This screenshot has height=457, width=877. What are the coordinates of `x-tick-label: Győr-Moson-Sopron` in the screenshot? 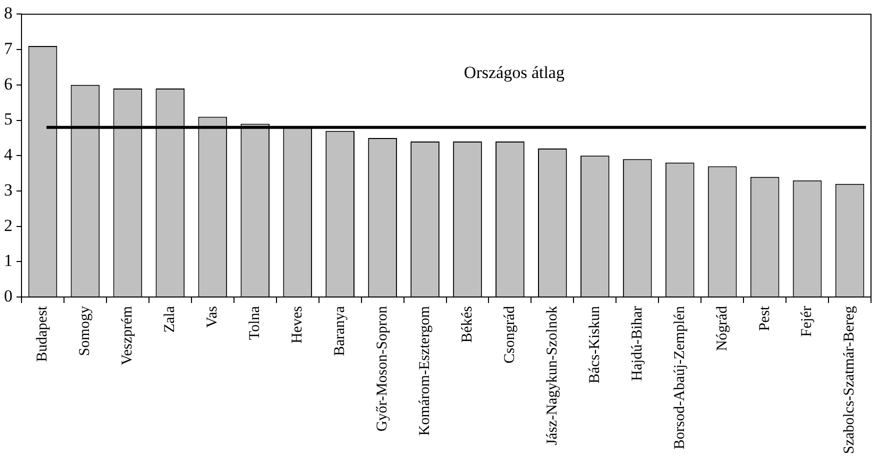 It's located at (382, 369).